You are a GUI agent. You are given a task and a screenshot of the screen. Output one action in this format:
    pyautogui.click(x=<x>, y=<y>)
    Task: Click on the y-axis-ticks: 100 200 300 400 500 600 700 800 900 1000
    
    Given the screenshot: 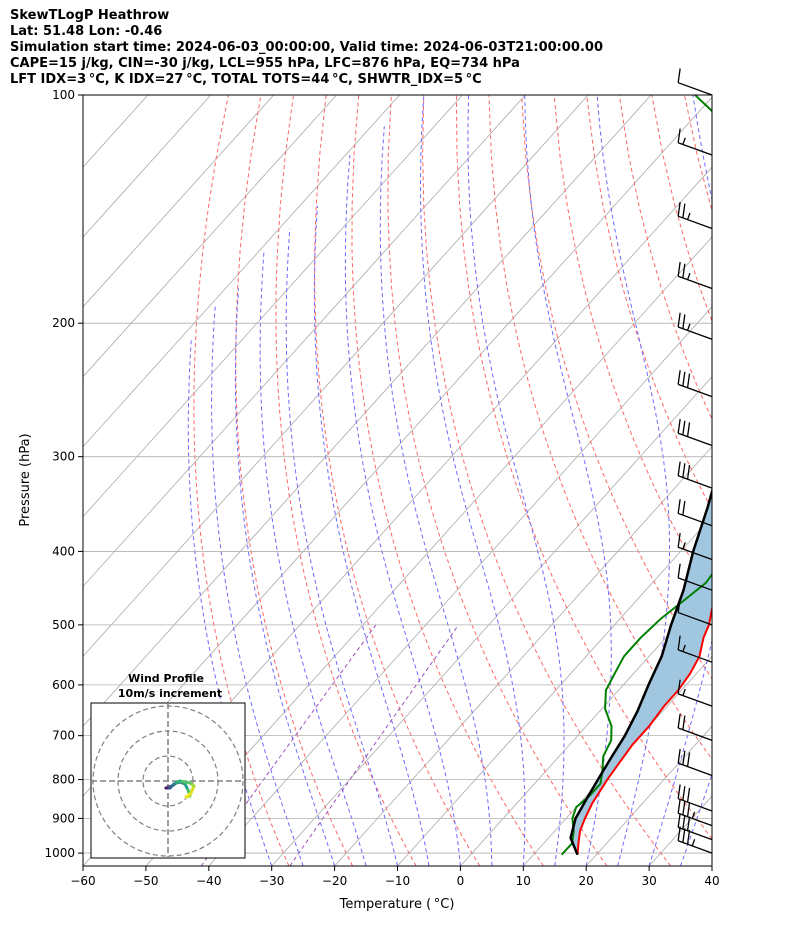 What is the action you would take?
    pyautogui.click(x=63, y=474)
    